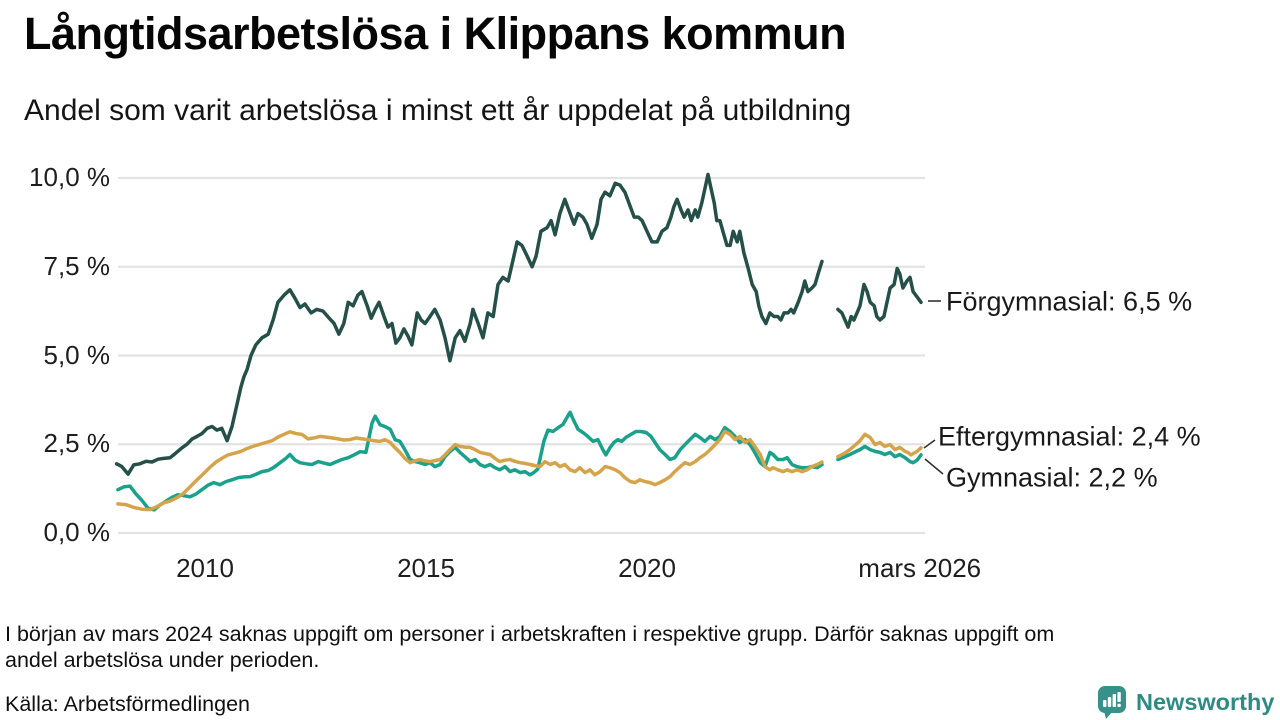 Image resolution: width=1280 pixels, height=720 pixels. Describe the element at coordinates (647, 568) in the screenshot. I see `x-tick-label-2020: 2020` at that location.